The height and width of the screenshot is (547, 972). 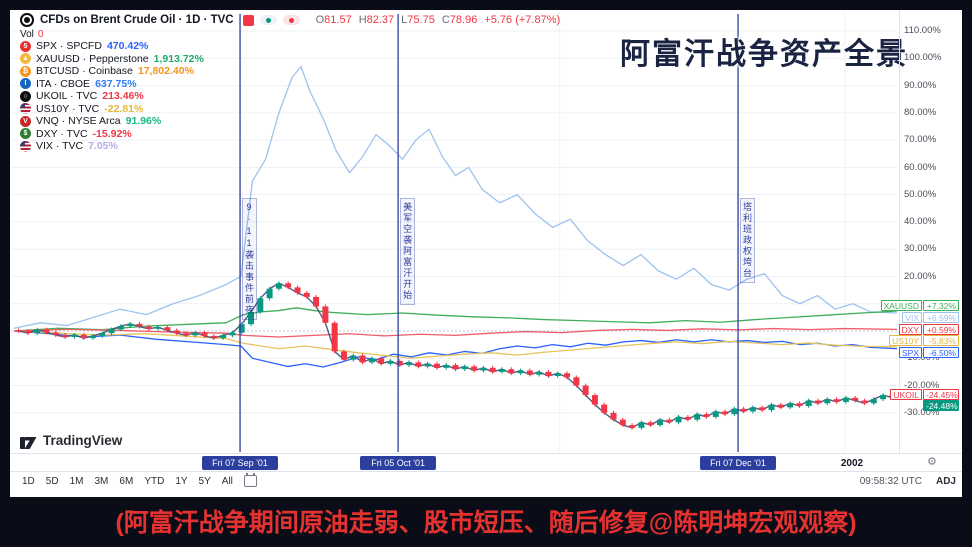 I want to click on xauusd-icon: ▲, so click(x=25, y=58).